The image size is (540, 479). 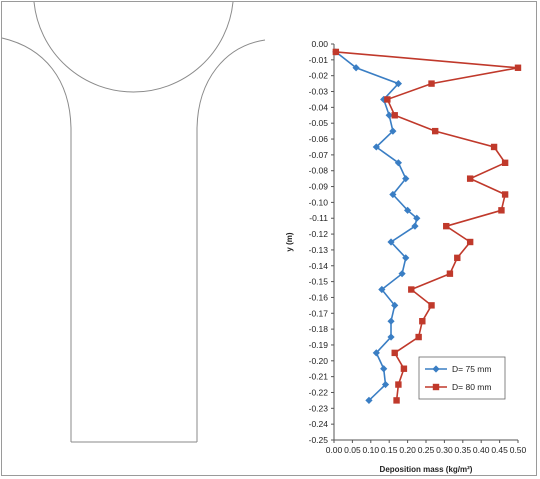 What do you see at coordinates (319, 171) in the screenshot?
I see `y-tick-label: -0.08` at bounding box center [319, 171].